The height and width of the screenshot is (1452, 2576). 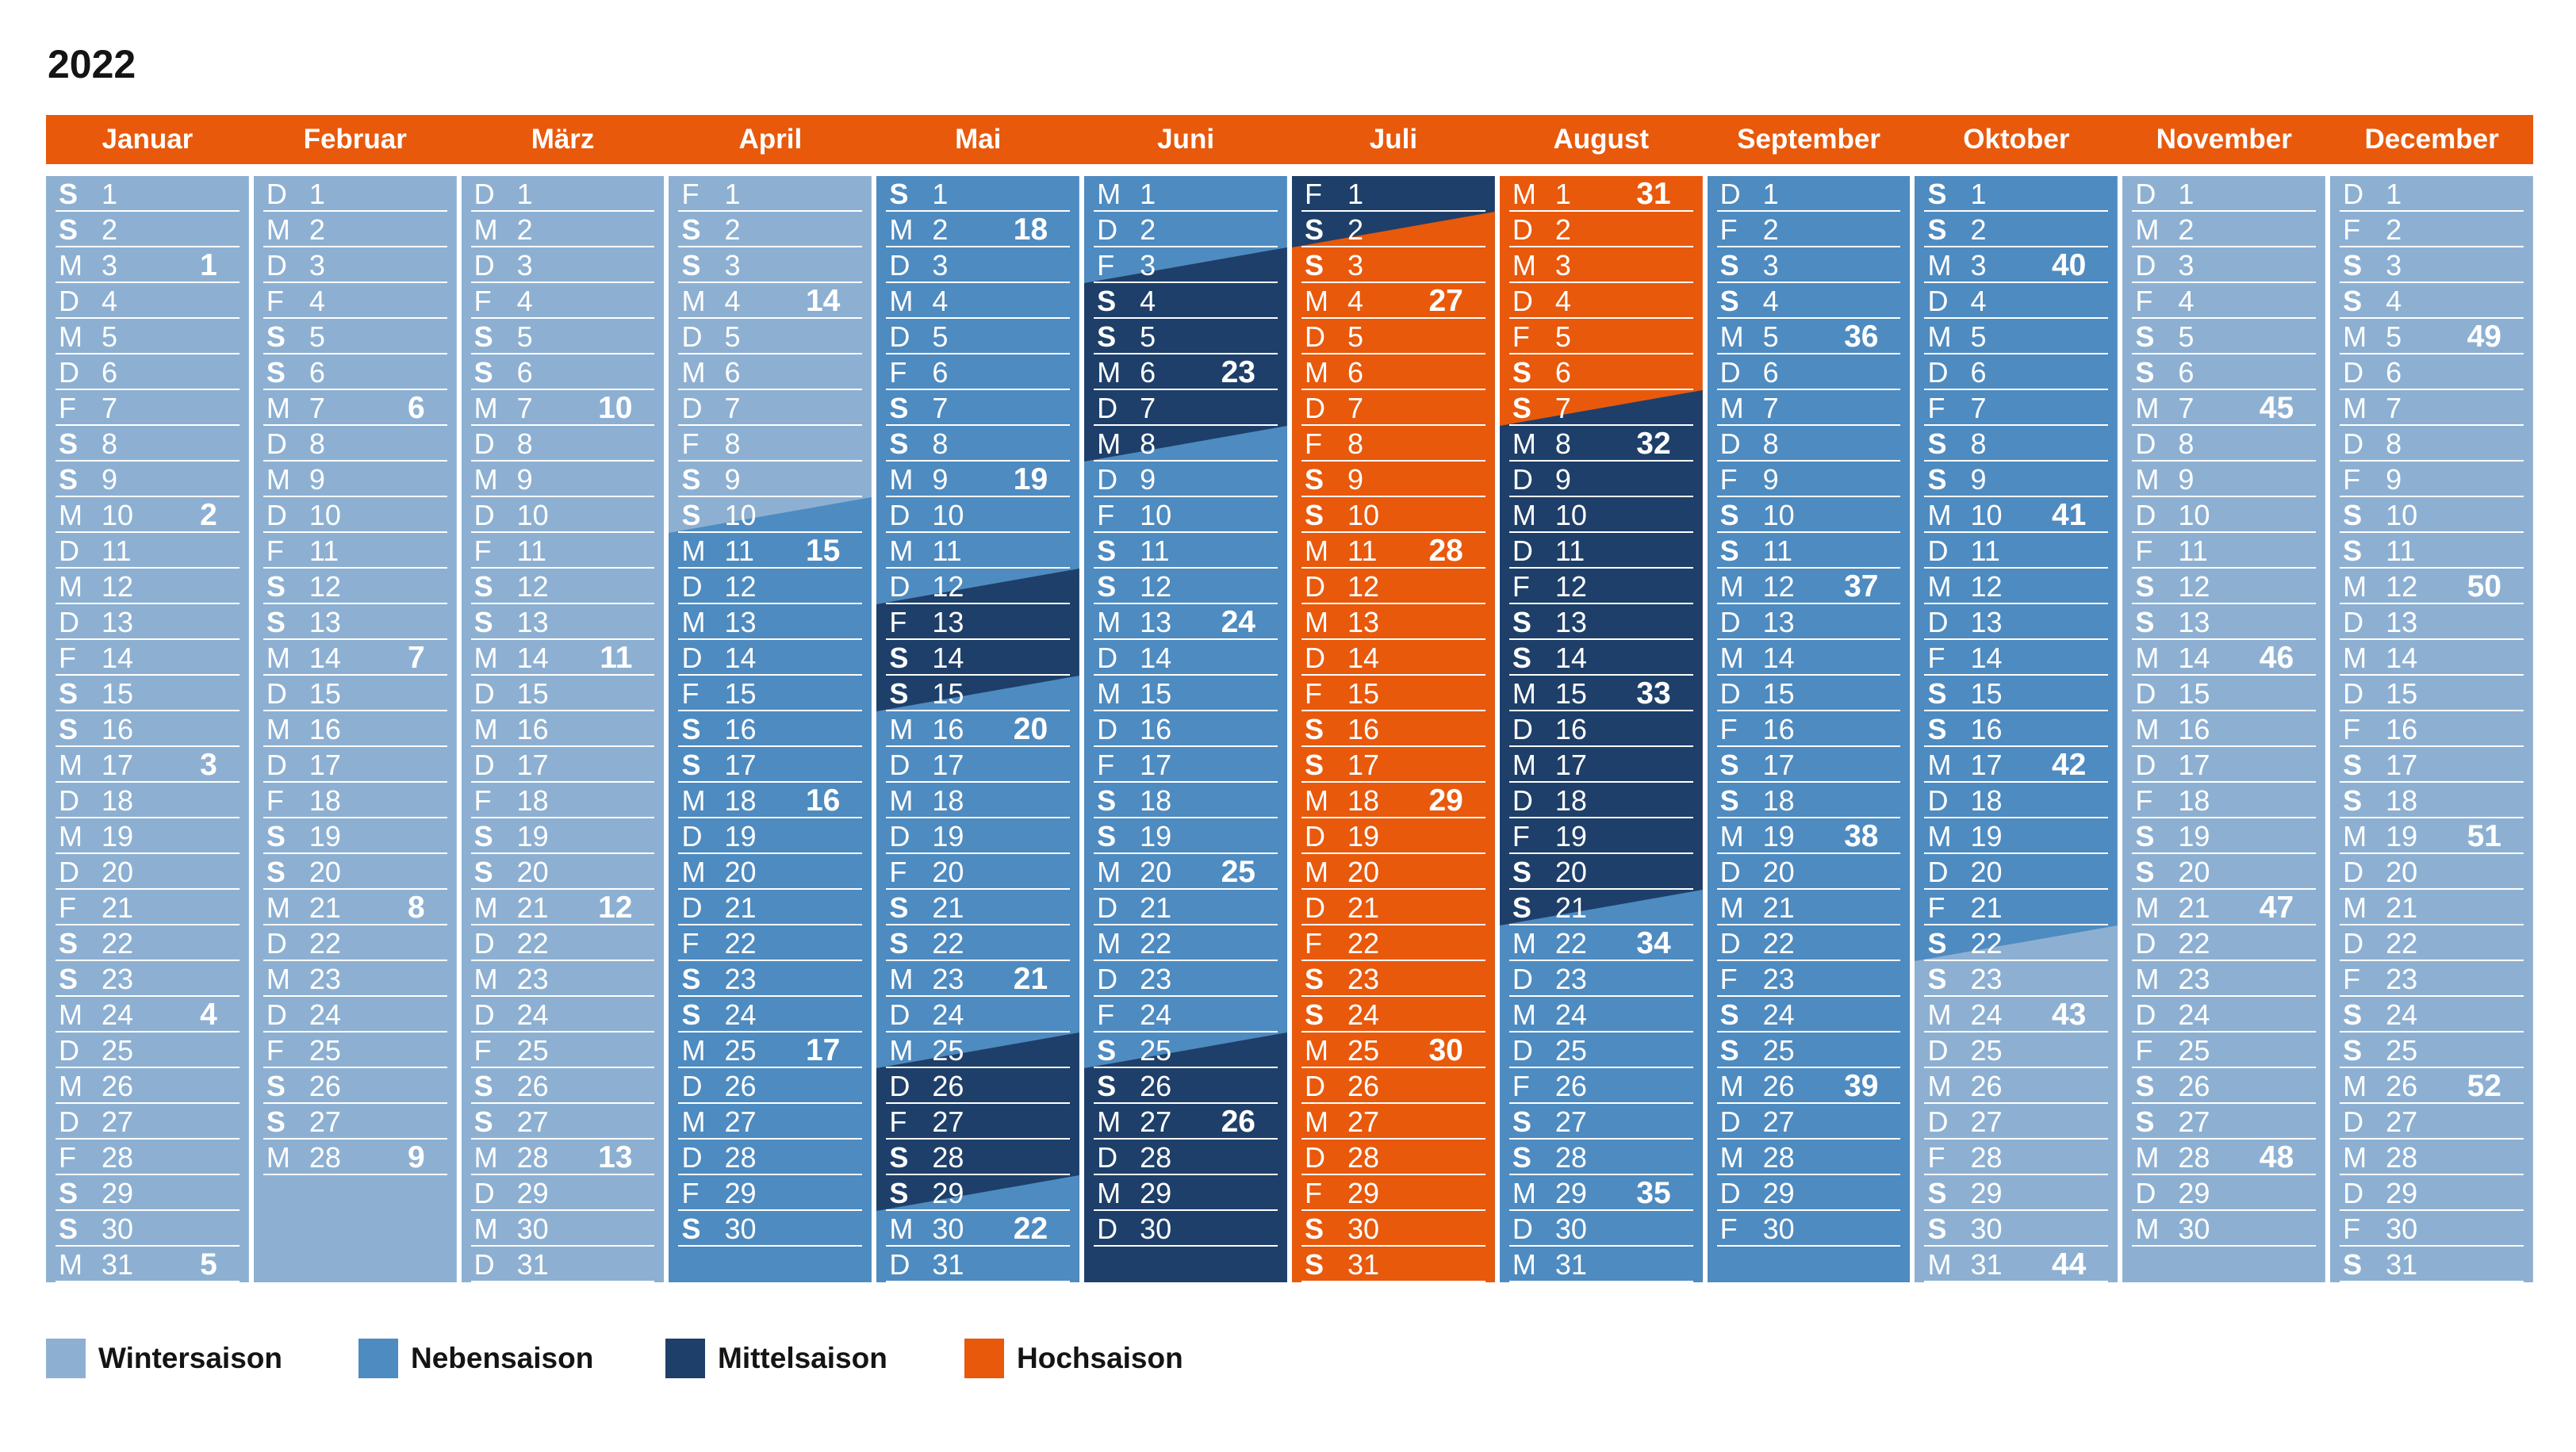 I want to click on day-row: S 31, so click(x=2431, y=1264).